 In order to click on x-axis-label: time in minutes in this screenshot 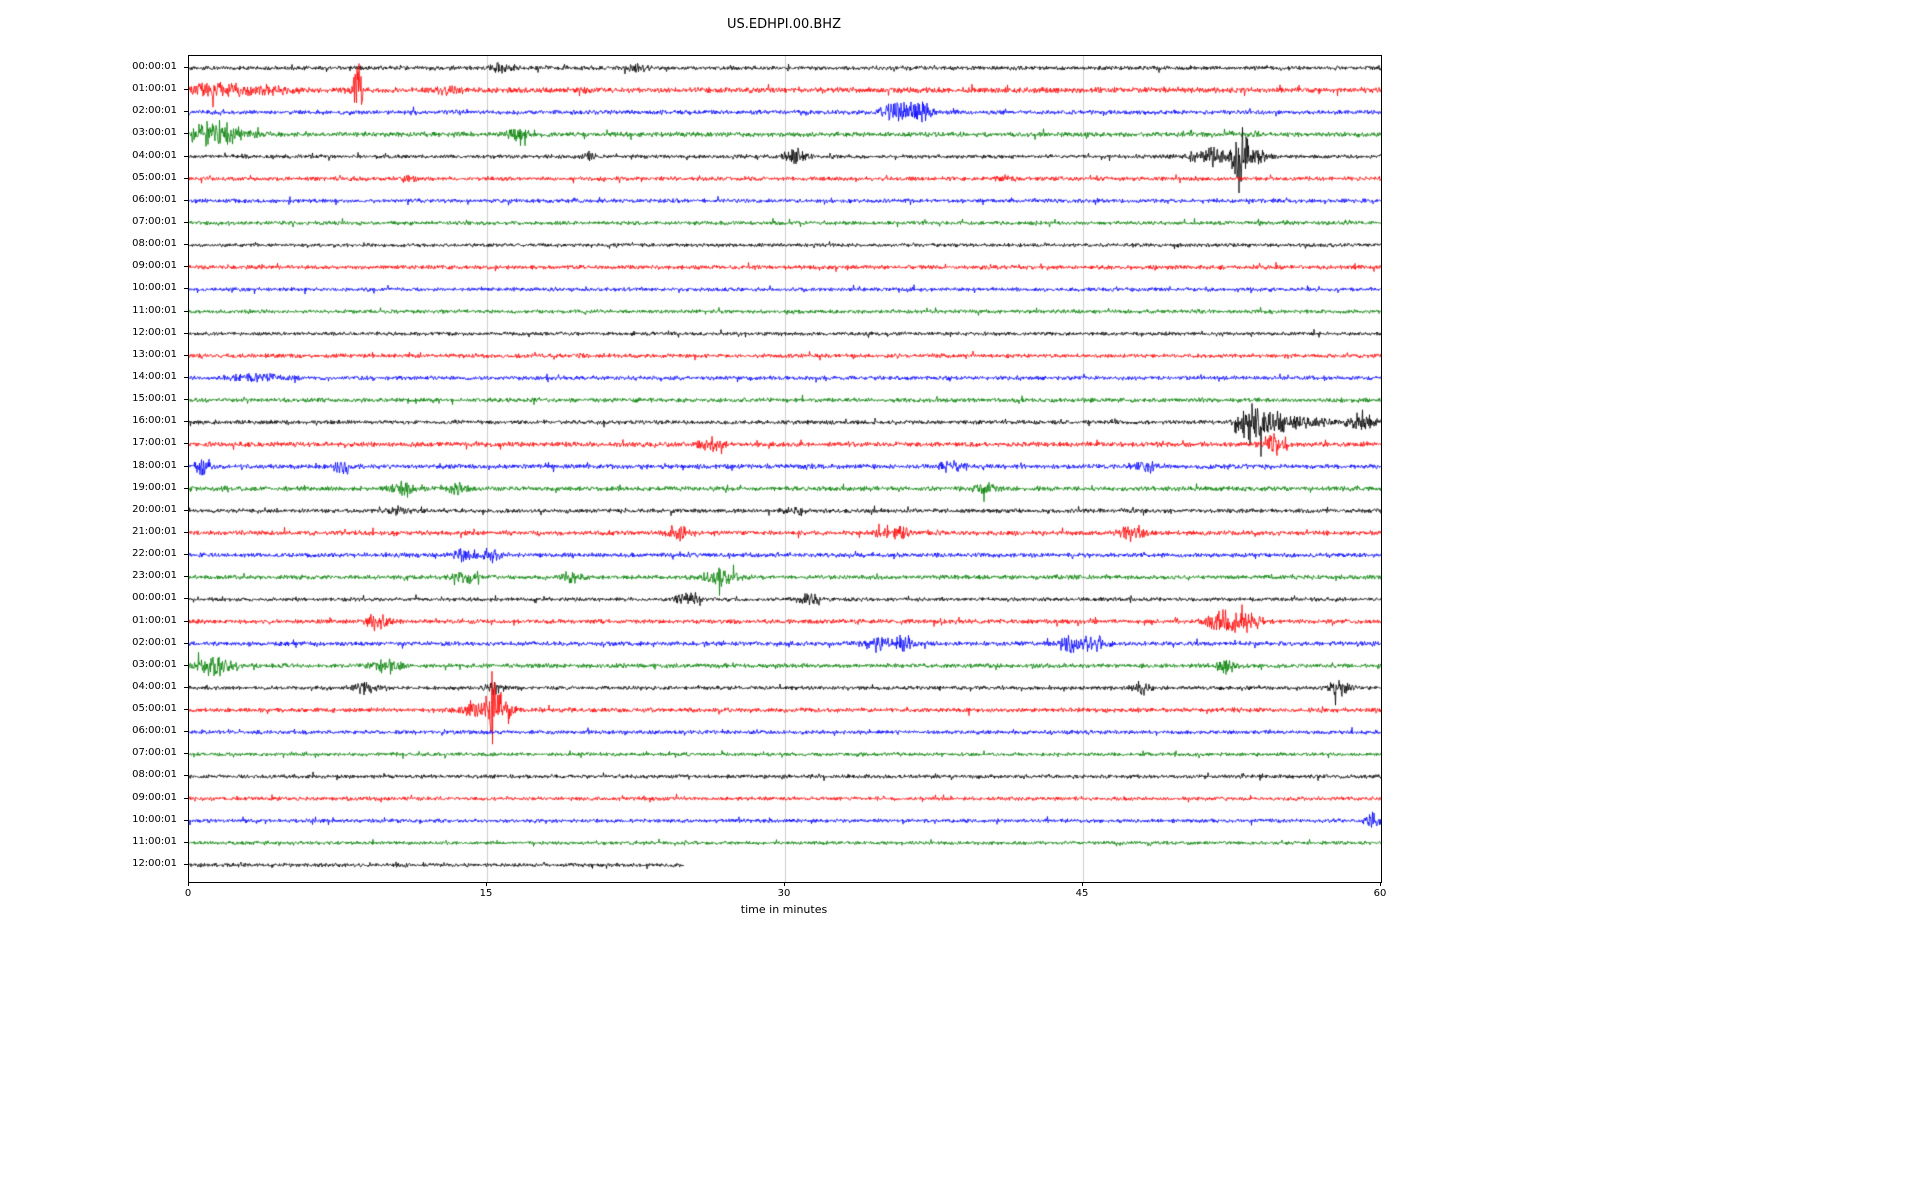, I will do `click(784, 909)`.